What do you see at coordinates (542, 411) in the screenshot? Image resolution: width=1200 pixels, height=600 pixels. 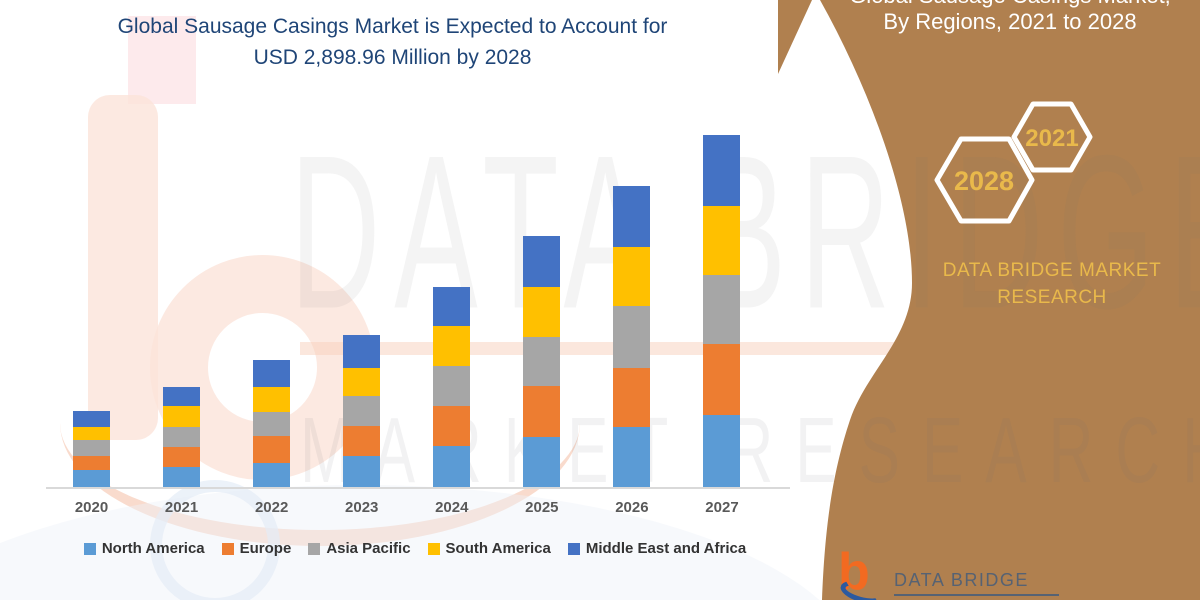 I see `bar-segment-2025-europe` at bounding box center [542, 411].